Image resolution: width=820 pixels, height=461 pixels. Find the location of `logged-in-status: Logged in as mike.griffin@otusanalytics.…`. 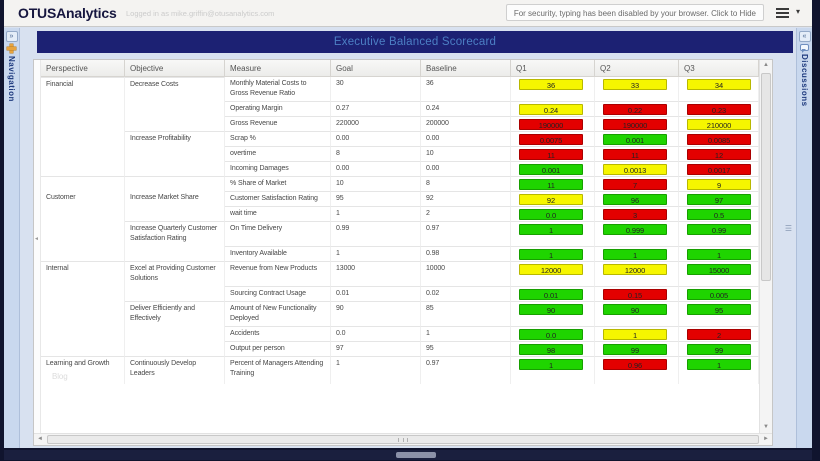

logged-in-status: Logged in as mike.griffin@otusanalytics.… is located at coordinates (200, 13).